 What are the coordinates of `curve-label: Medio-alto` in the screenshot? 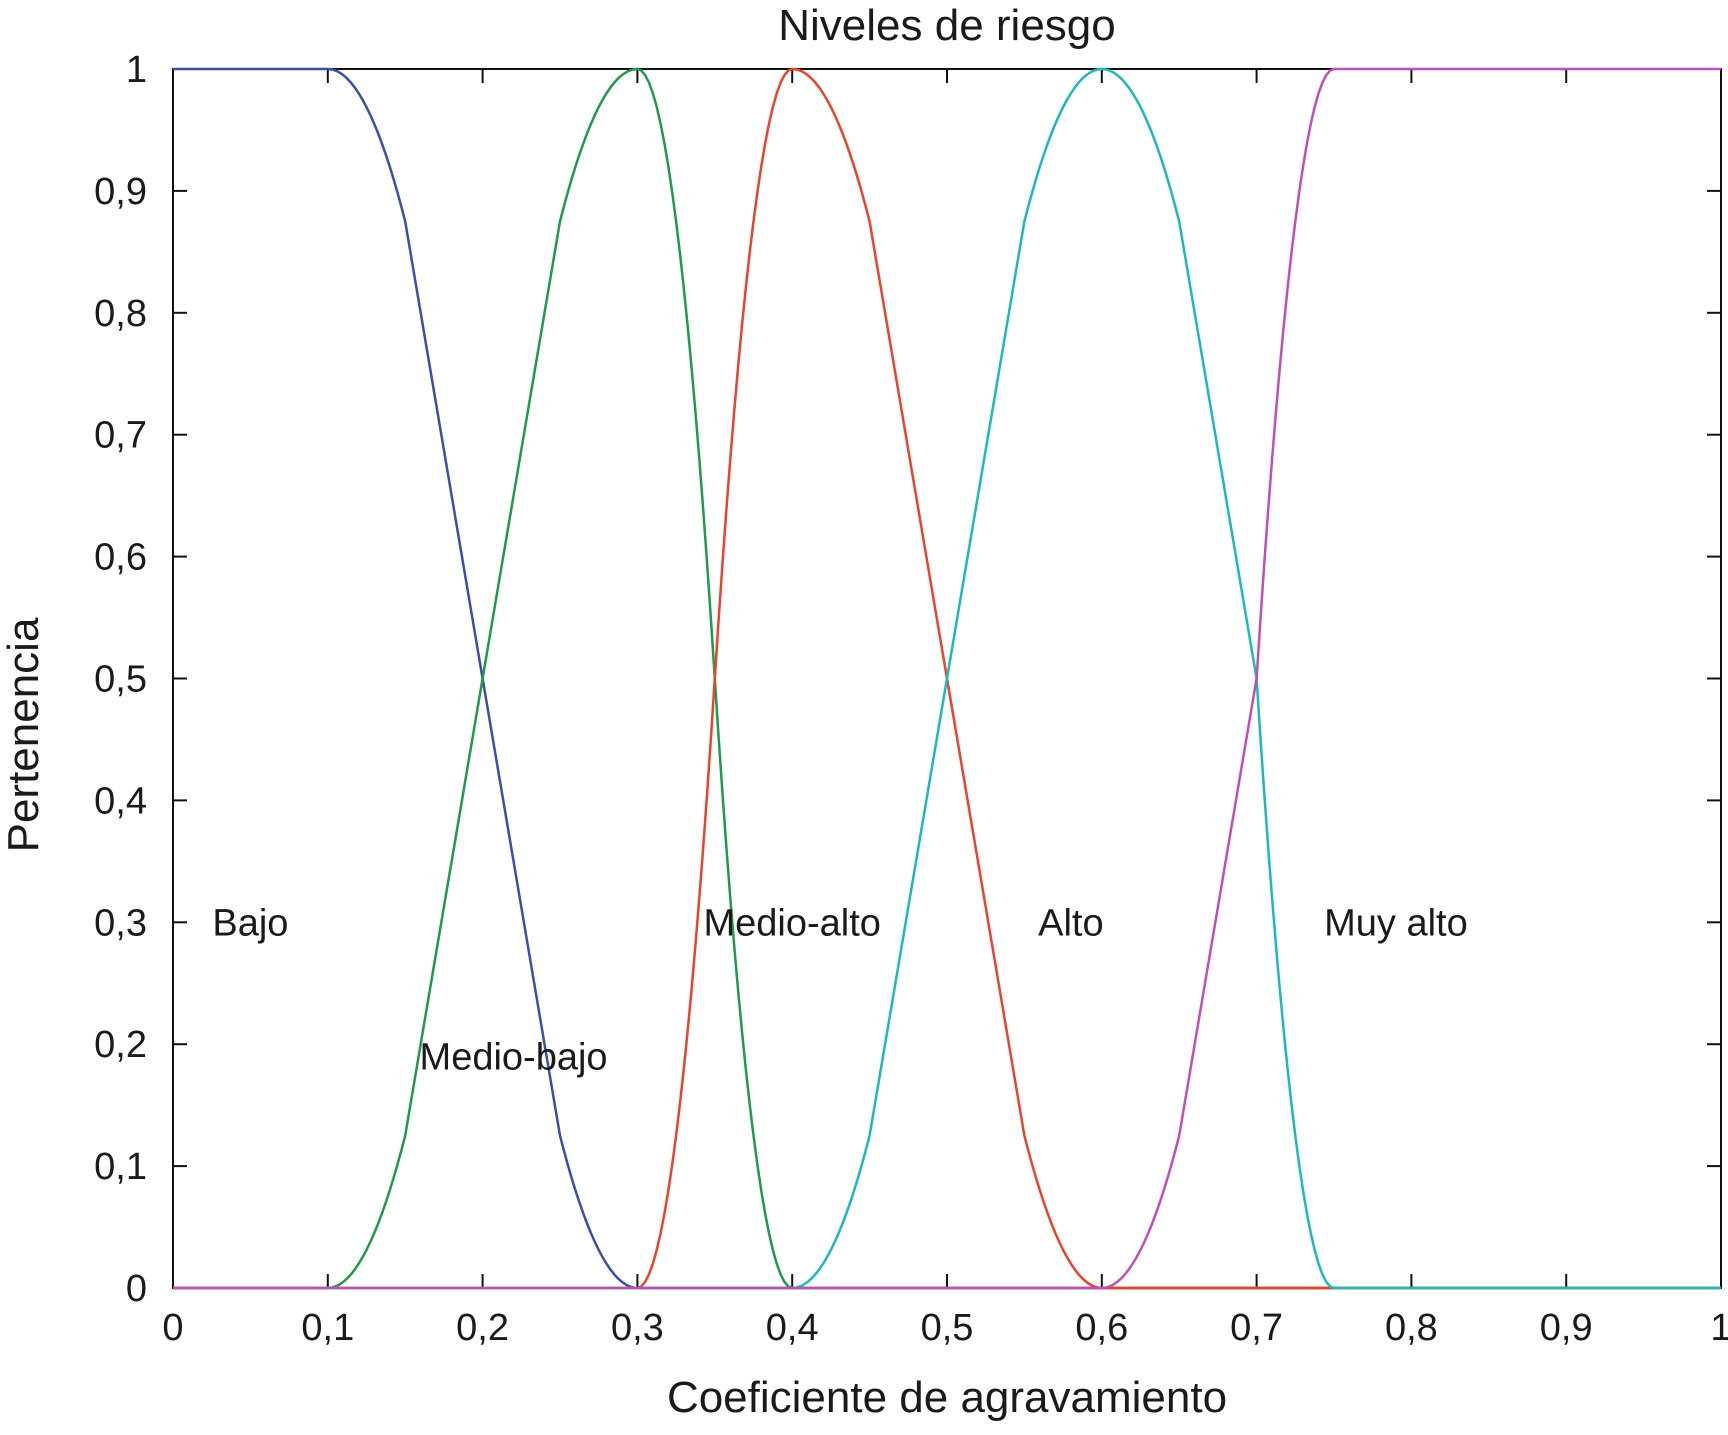 It's located at (791, 923).